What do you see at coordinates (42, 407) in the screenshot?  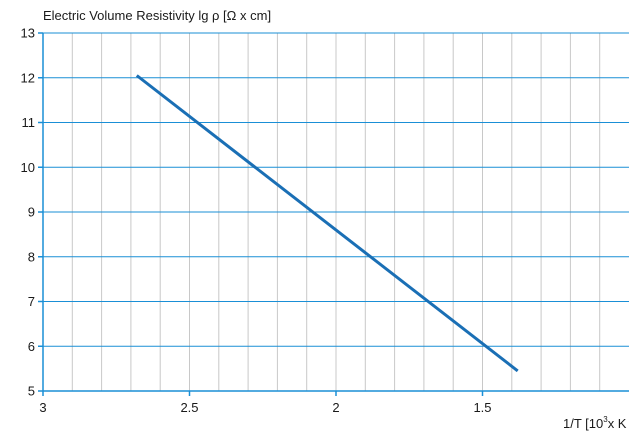 I see `x-tick-label: 3` at bounding box center [42, 407].